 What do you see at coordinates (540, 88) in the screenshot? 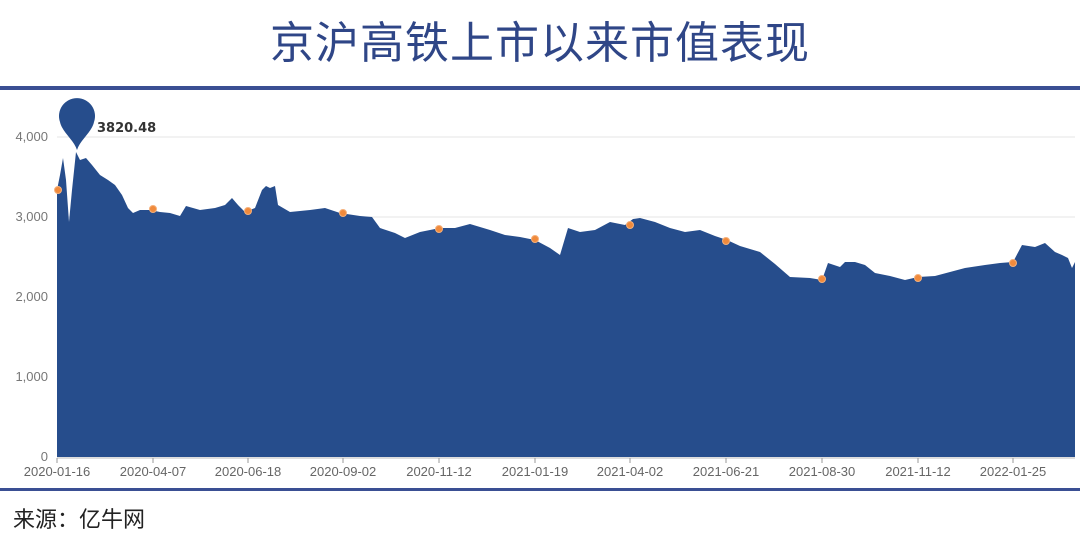
I see `title-divider` at bounding box center [540, 88].